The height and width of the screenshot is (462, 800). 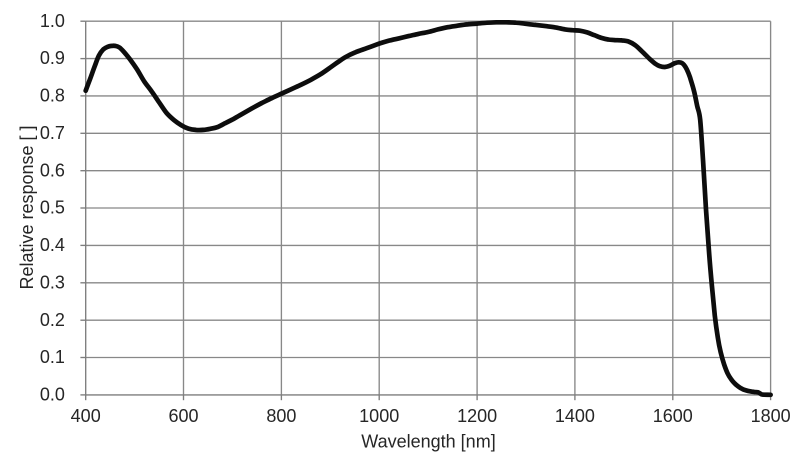 What do you see at coordinates (52, 282) in the screenshot?
I see `svg-text: 0.3` at bounding box center [52, 282].